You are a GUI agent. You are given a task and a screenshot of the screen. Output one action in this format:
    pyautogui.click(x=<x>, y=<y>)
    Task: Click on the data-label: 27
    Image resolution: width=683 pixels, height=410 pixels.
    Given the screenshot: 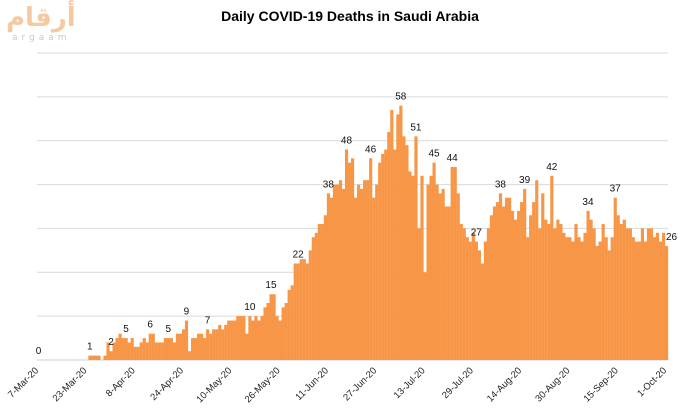 What is the action you would take?
    pyautogui.click(x=477, y=233)
    